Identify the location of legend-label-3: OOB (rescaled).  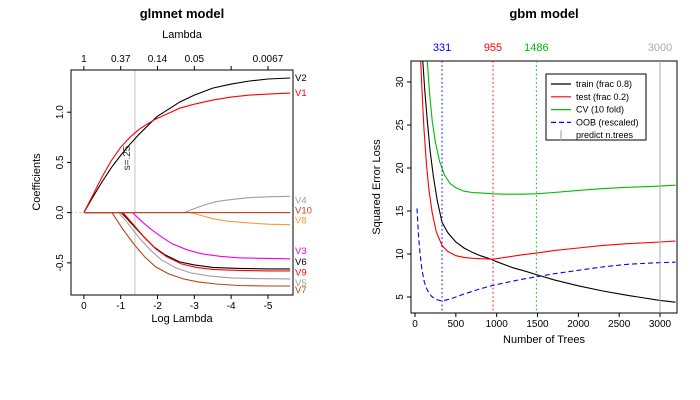
(607, 122).